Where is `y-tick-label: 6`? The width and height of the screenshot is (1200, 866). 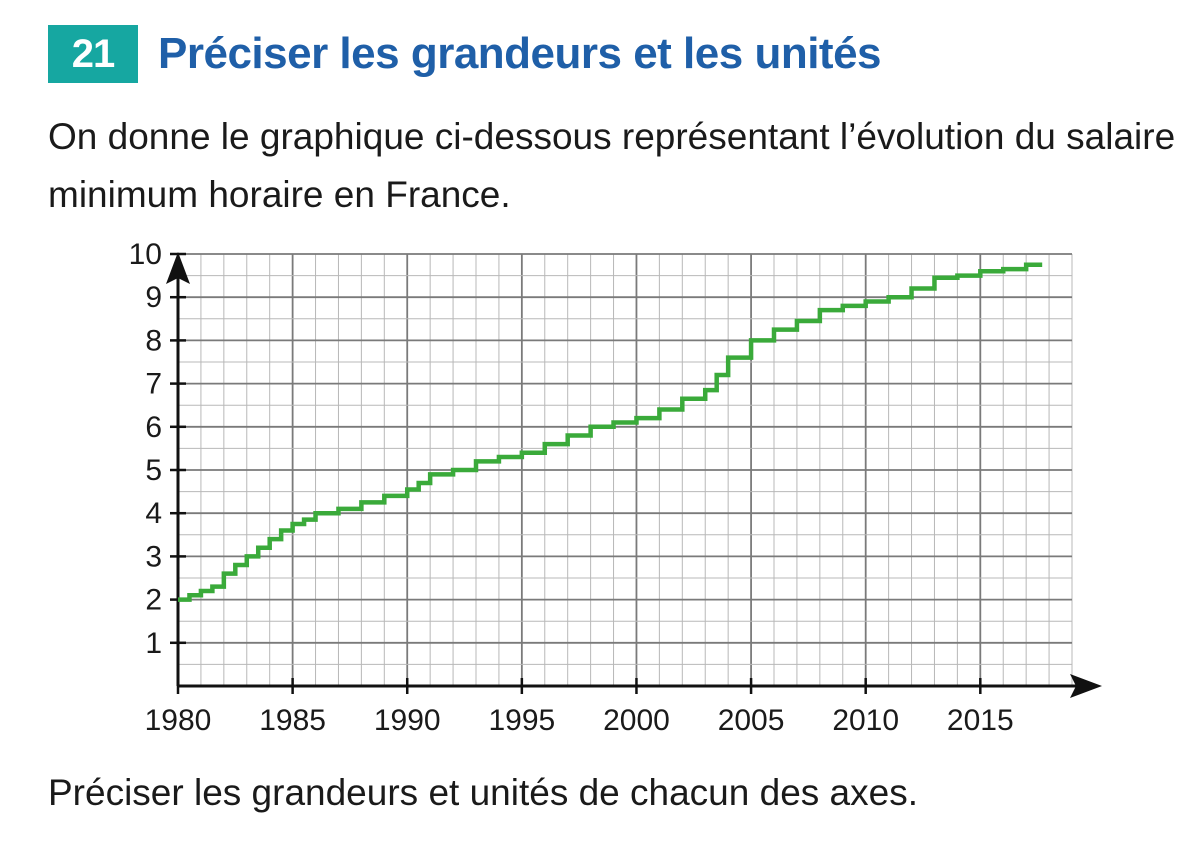 y-tick-label: 6 is located at coordinates (153, 427).